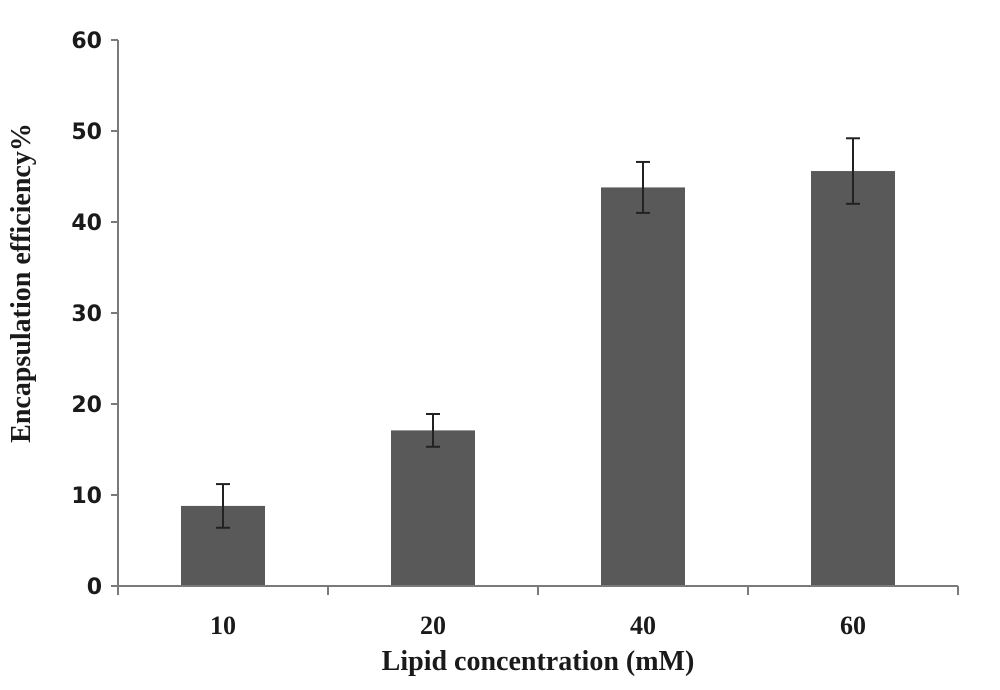 This screenshot has height=690, width=1000. I want to click on y-axis-ticks: 0 10 20 30 40 50 60, so click(94, 314).